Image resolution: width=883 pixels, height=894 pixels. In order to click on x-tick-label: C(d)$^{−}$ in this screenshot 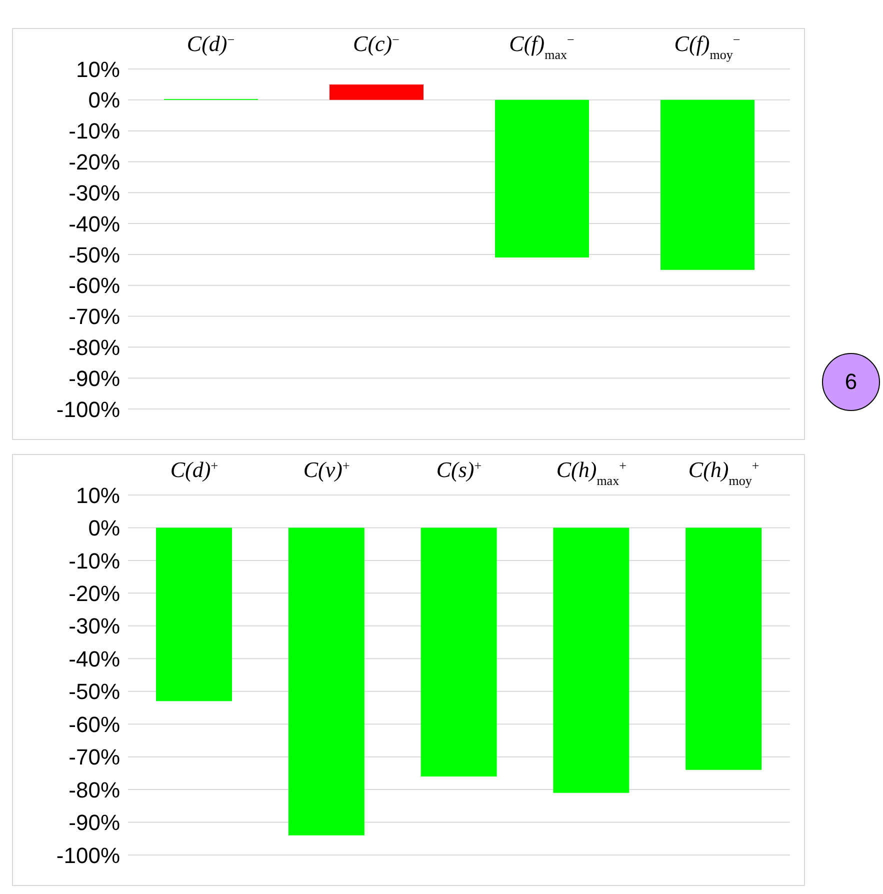, I will do `click(210, 43)`.